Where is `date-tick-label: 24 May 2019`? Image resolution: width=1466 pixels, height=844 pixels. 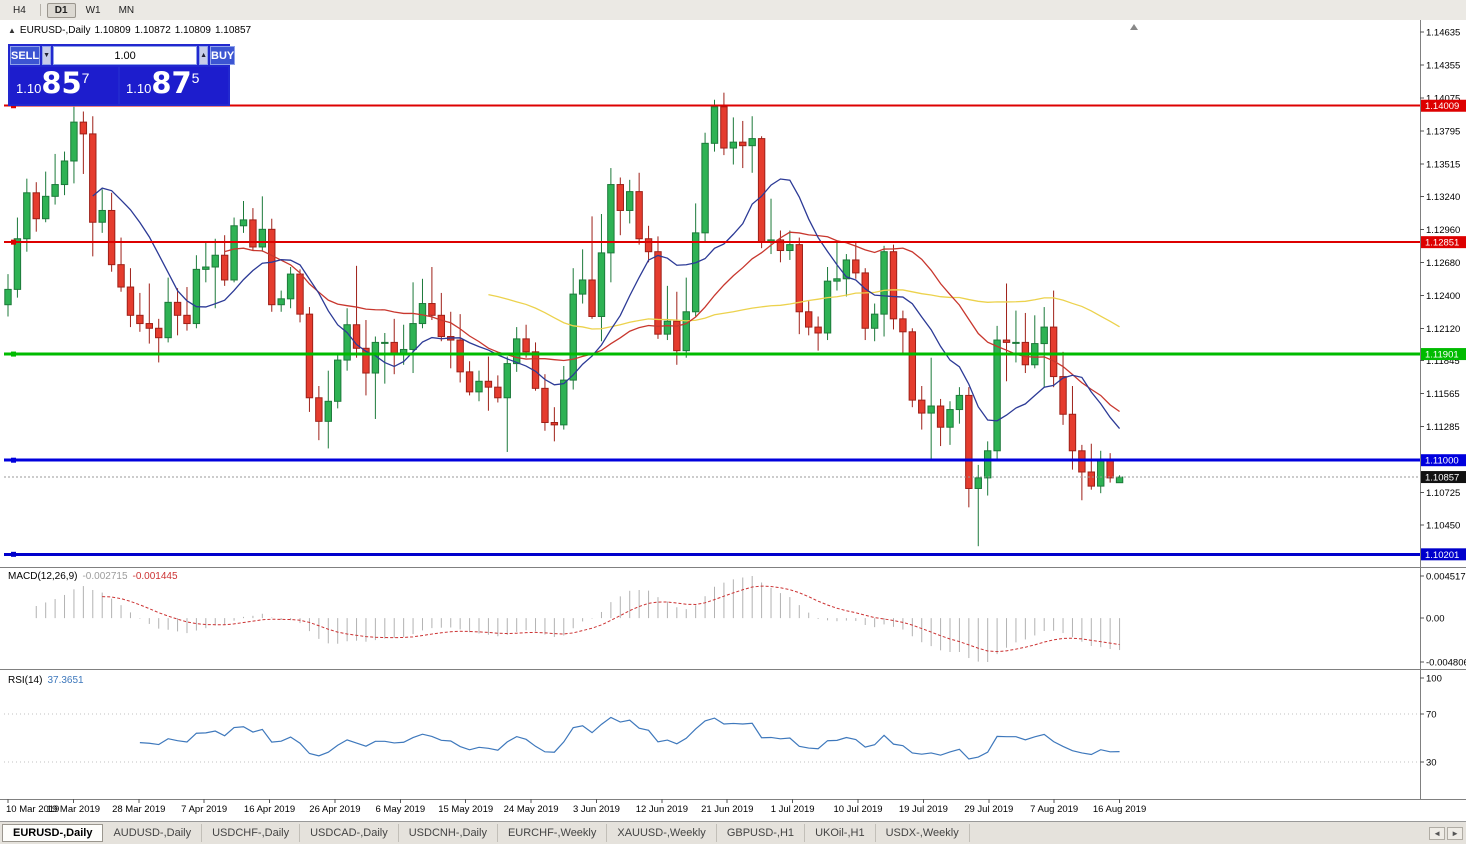
date-tick-label: 24 May 2019 is located at coordinates (531, 809).